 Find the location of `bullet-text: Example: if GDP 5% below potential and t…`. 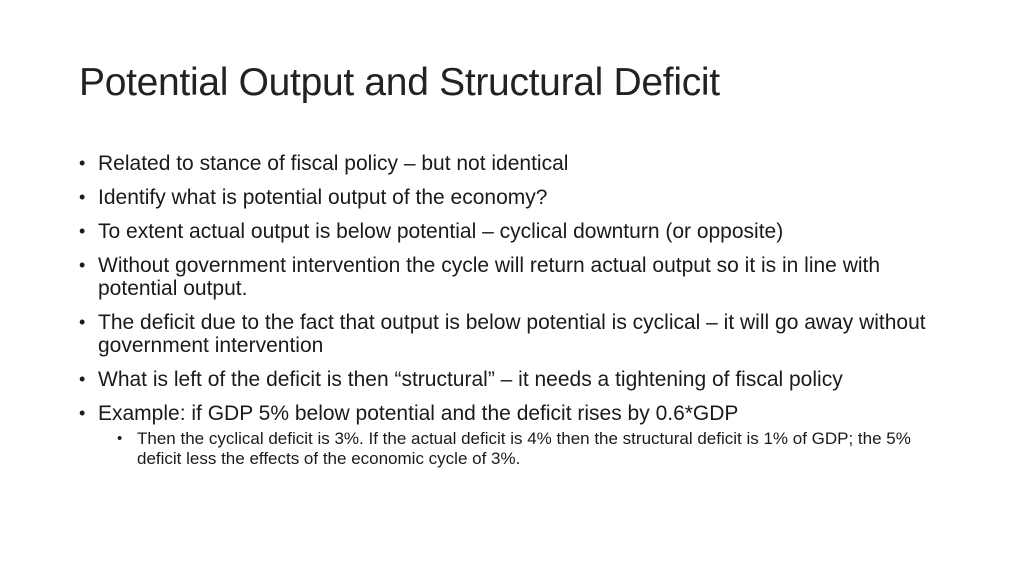

bullet-text: Example: if GDP 5% below potential and t… is located at coordinates (418, 413).